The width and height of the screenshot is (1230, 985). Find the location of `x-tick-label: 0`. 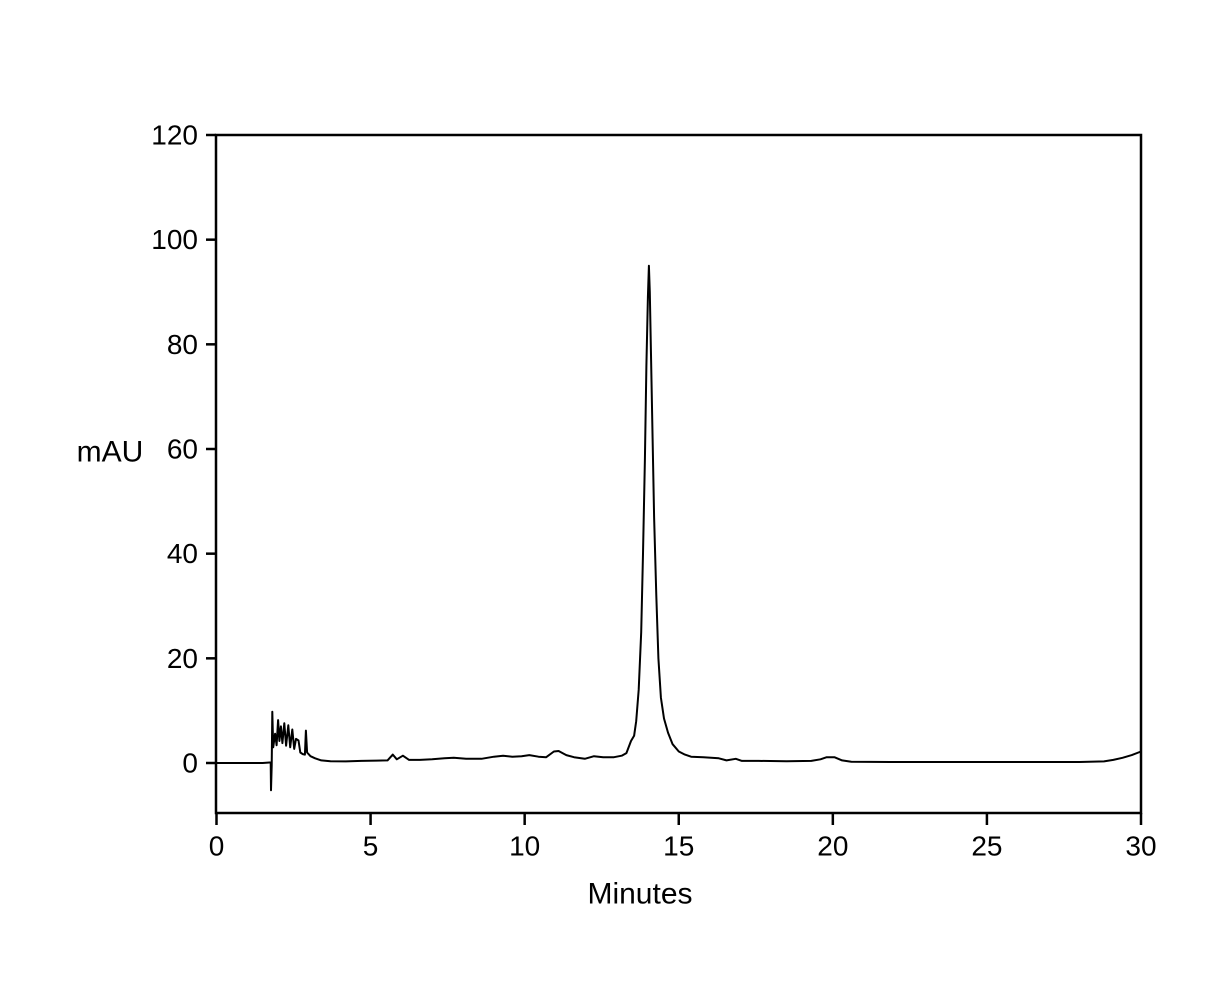

x-tick-label: 0 is located at coordinates (217, 846).